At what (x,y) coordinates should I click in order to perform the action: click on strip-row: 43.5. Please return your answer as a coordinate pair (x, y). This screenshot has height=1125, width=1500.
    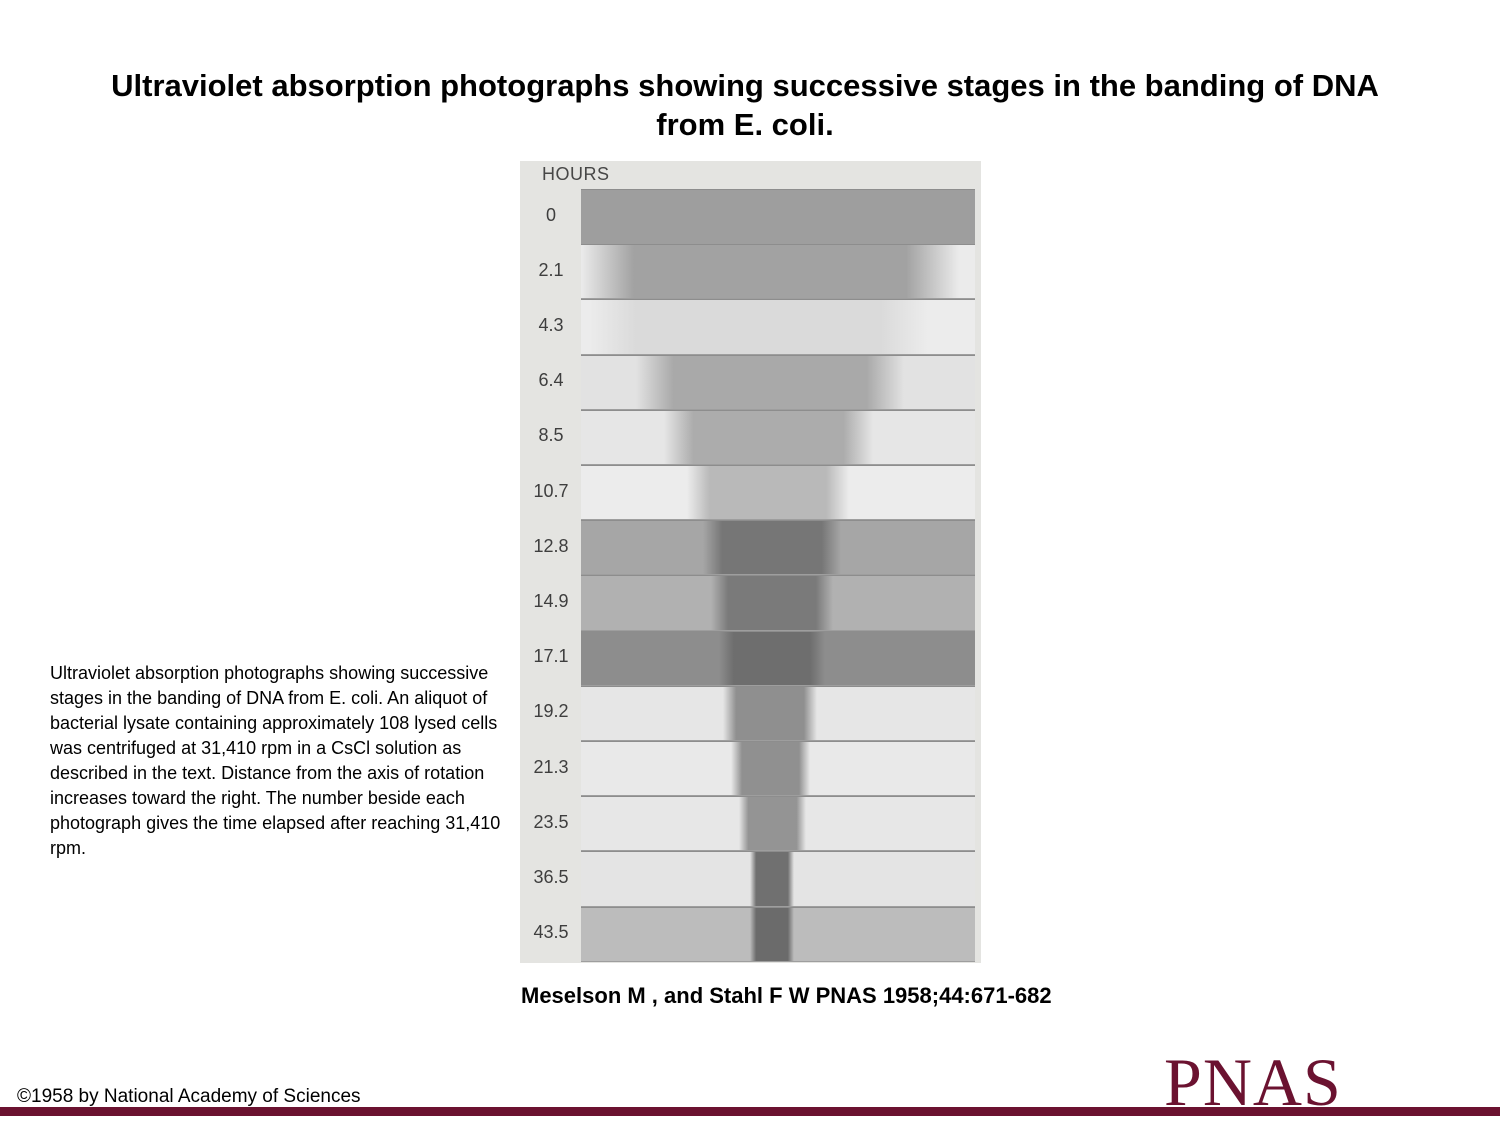
    Looking at the image, I should click on (750, 934).